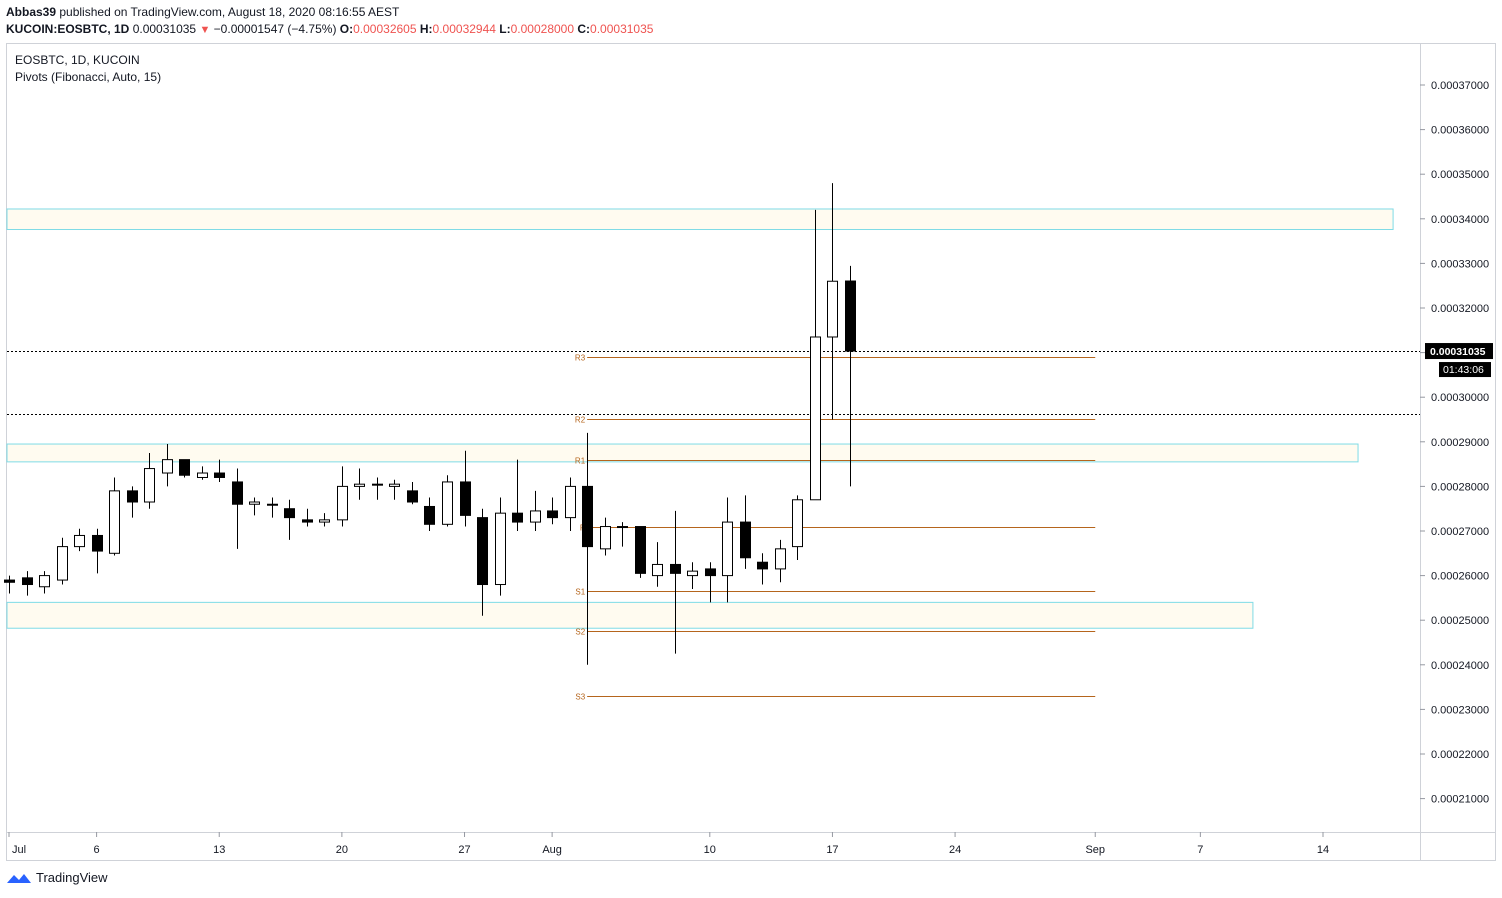 This screenshot has width=1502, height=898. What do you see at coordinates (622, 29) in the screenshot?
I see `close-value: 0.00031035` at bounding box center [622, 29].